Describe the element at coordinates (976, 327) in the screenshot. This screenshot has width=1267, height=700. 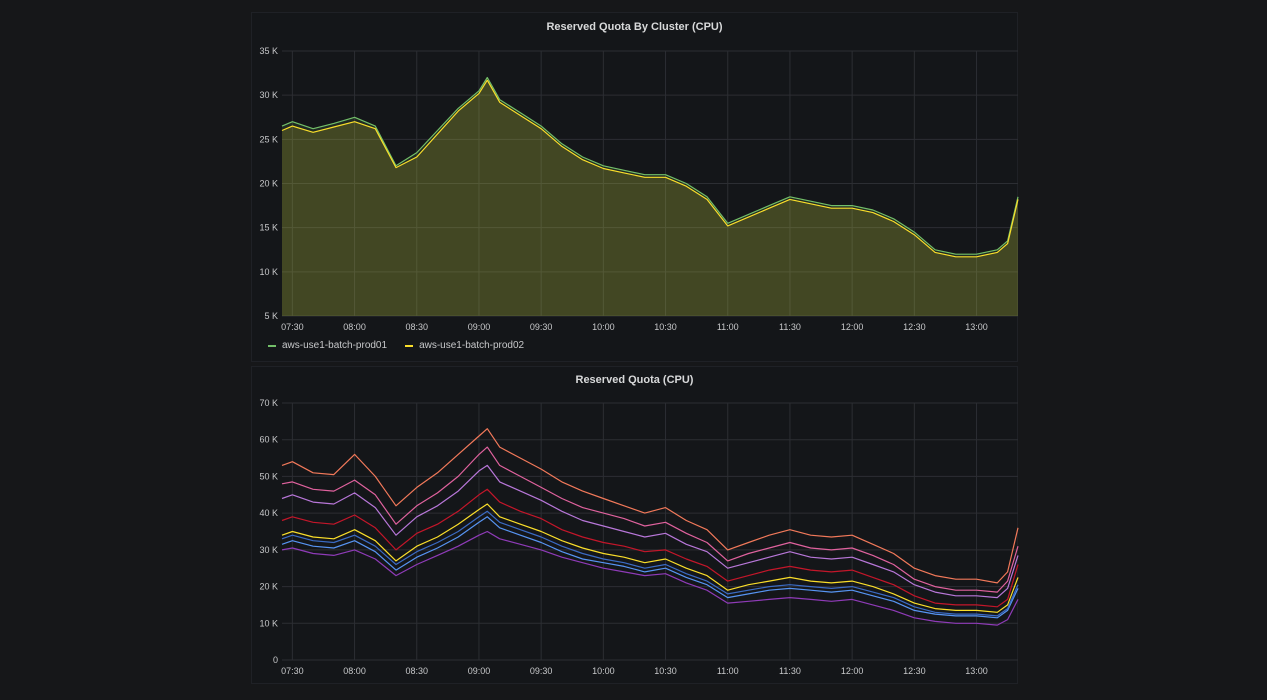
I see `x-tick-label: 13:00` at that location.